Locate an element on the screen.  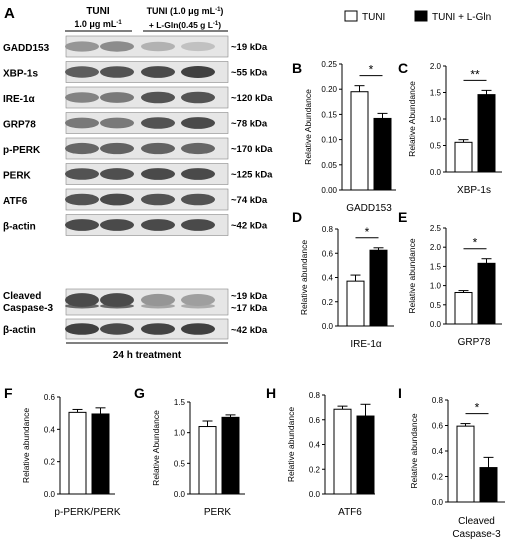
x-axis-label: XBP-1s is located at coordinates (474, 190).